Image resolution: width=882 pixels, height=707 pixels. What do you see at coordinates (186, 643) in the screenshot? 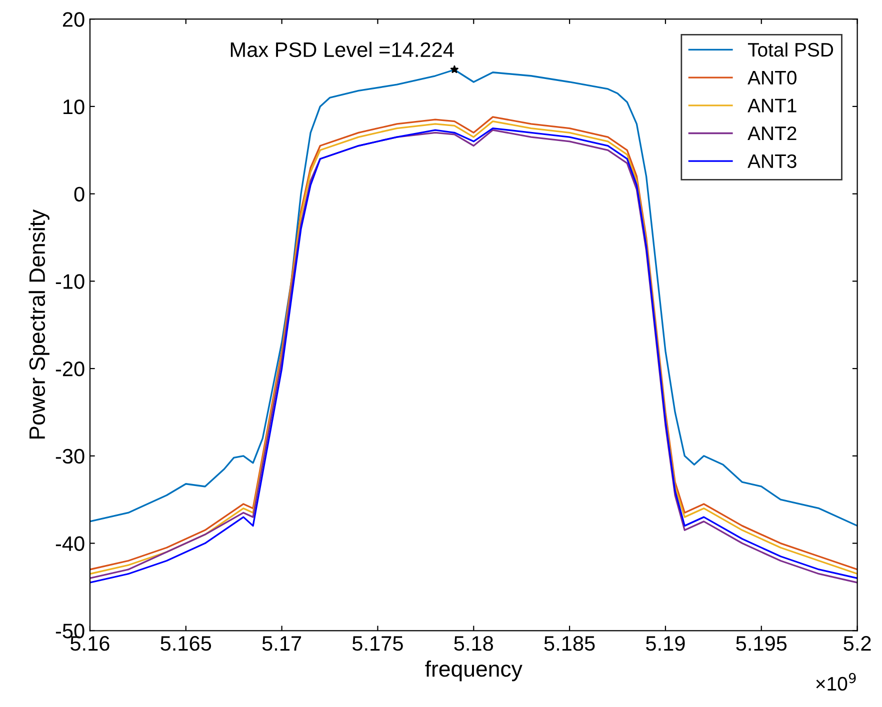
I see `x-tick-label: 5.165` at bounding box center [186, 643].